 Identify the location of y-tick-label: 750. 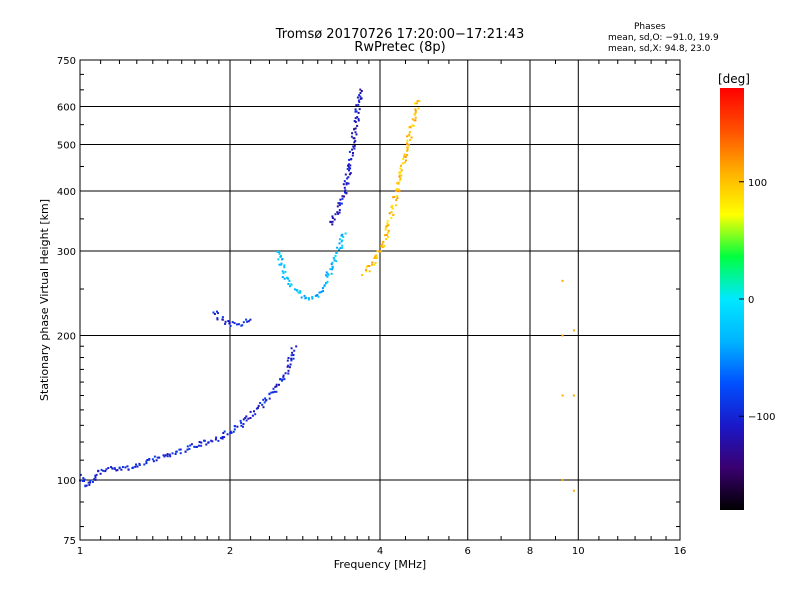
(66, 61).